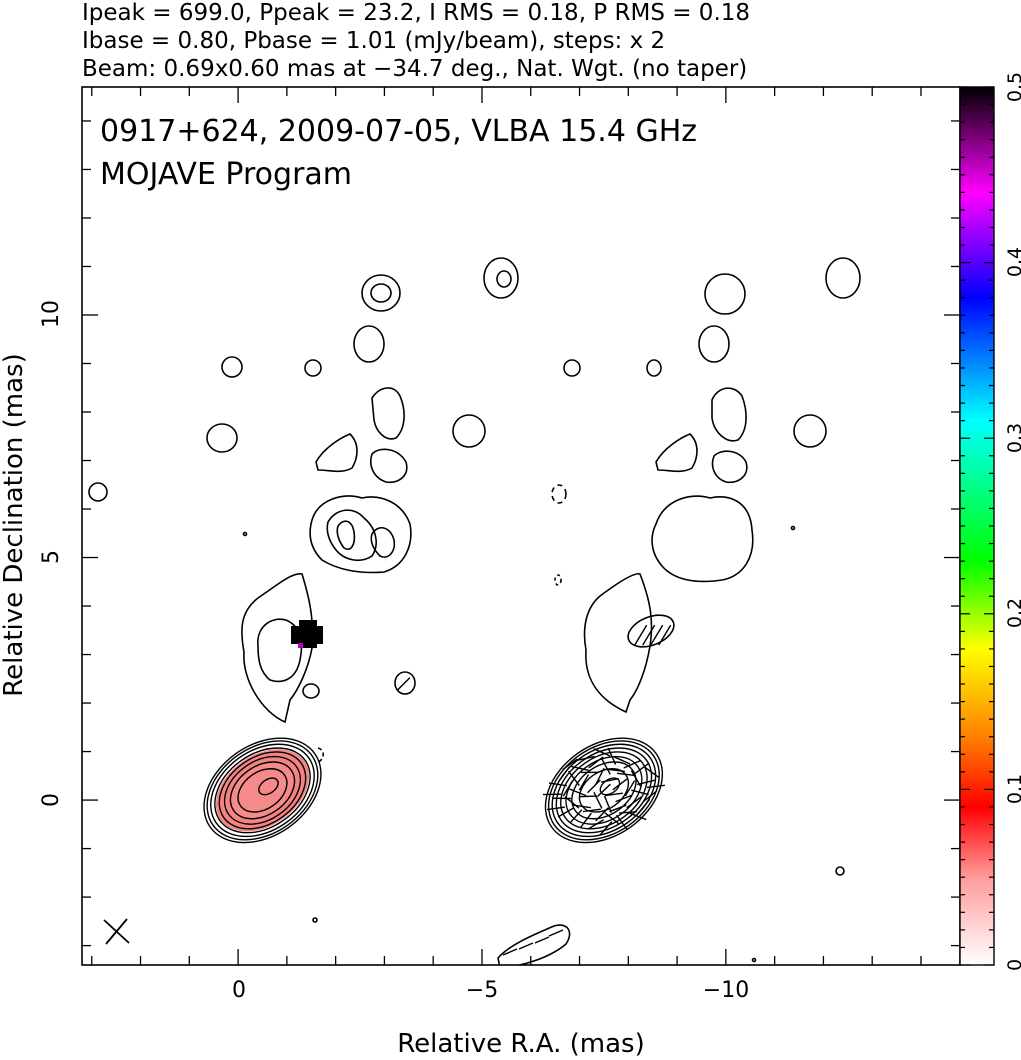 The height and width of the screenshot is (1060, 1021). I want to click on core-contour-right, so click(604, 790).